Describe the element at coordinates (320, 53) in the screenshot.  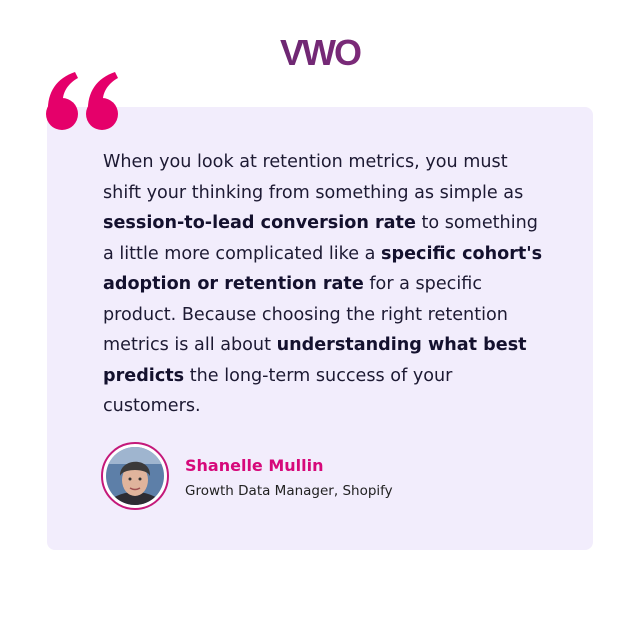
I see `logo: VWO` at that location.